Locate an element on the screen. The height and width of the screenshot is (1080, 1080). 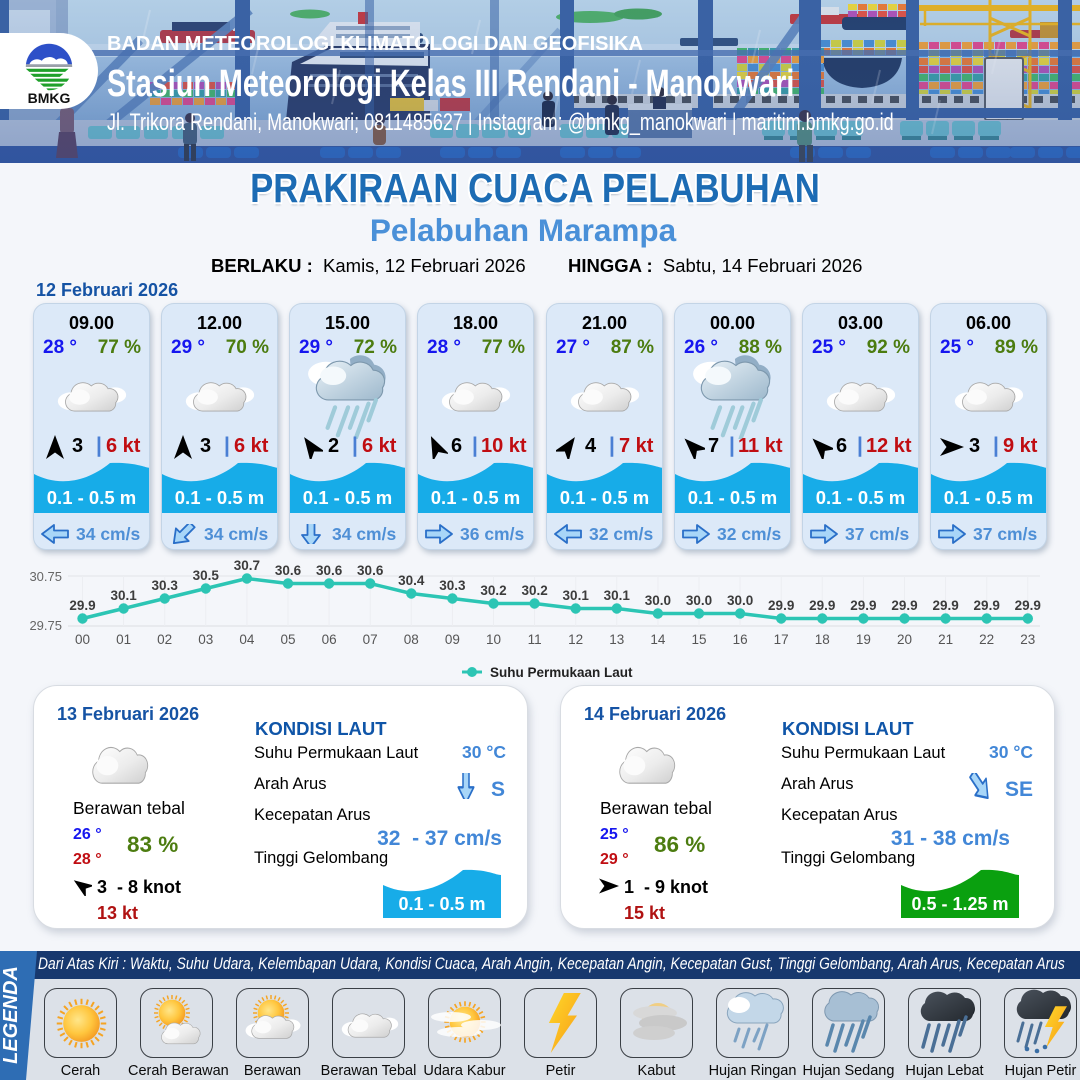
svg-text: 06 is located at coordinates (329, 639).